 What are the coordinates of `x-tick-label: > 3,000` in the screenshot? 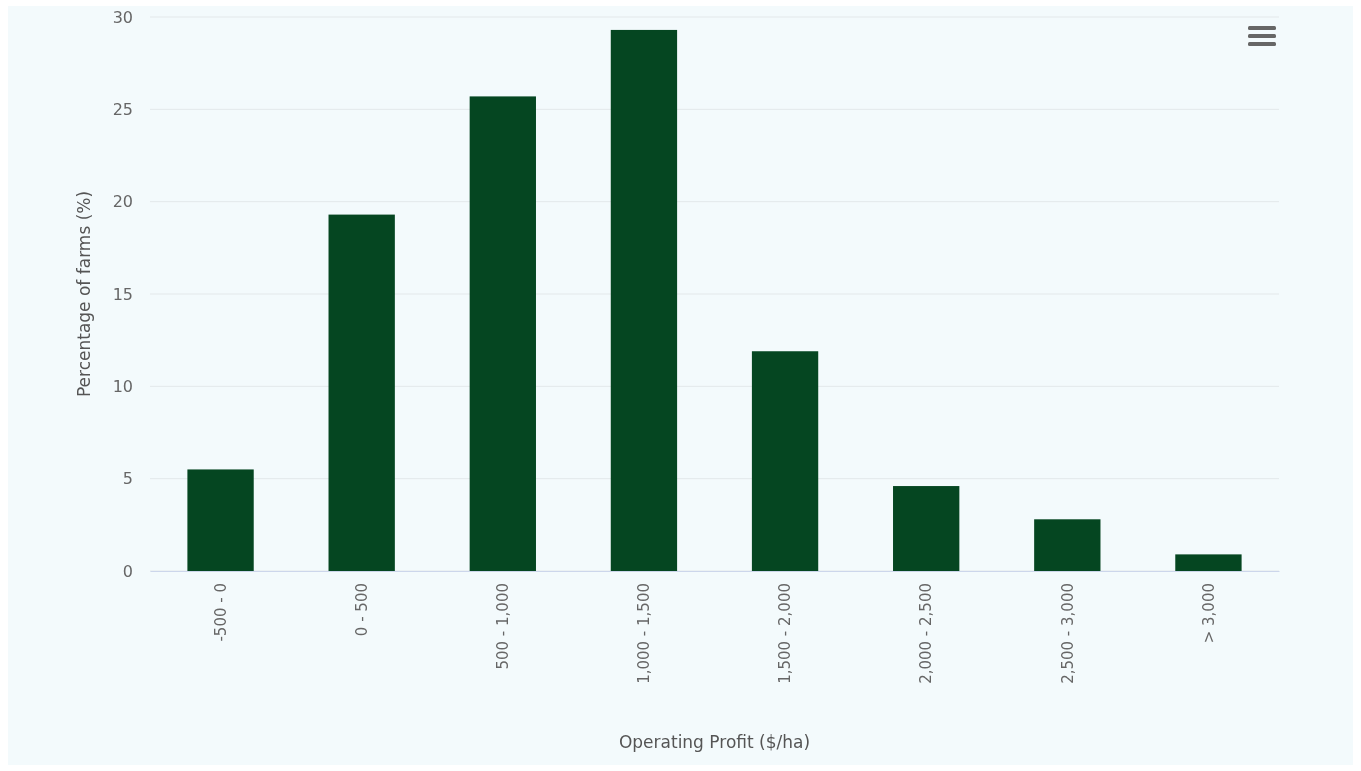 It's located at (1208, 613).